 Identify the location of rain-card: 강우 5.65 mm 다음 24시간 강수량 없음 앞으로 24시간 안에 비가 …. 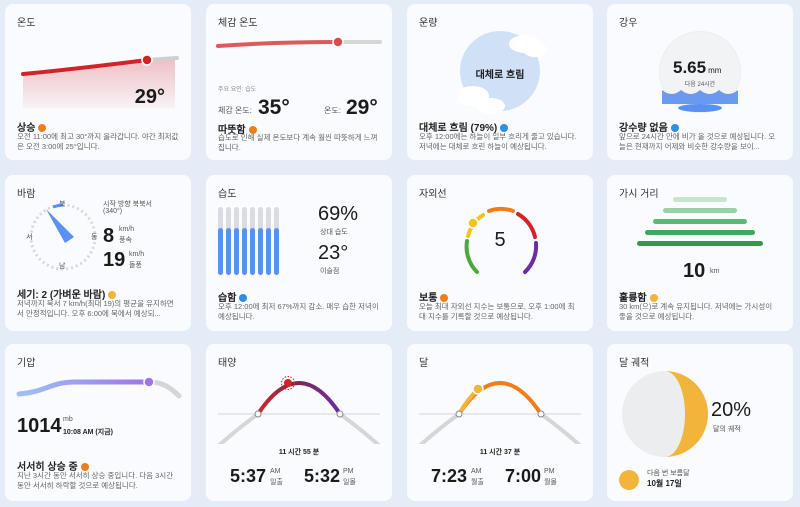
(700, 82).